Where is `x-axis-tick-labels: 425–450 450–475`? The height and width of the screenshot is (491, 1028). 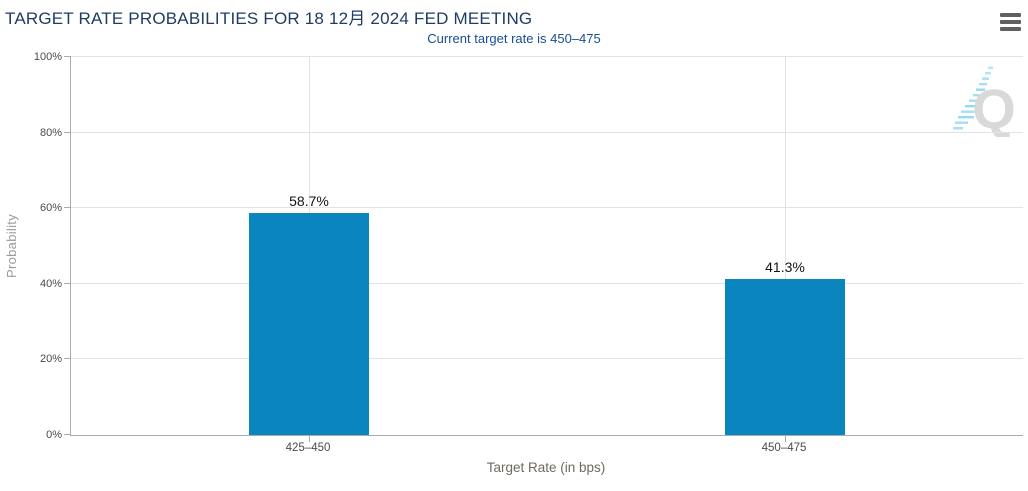
x-axis-tick-labels: 425–450 450–475 is located at coordinates (546, 449).